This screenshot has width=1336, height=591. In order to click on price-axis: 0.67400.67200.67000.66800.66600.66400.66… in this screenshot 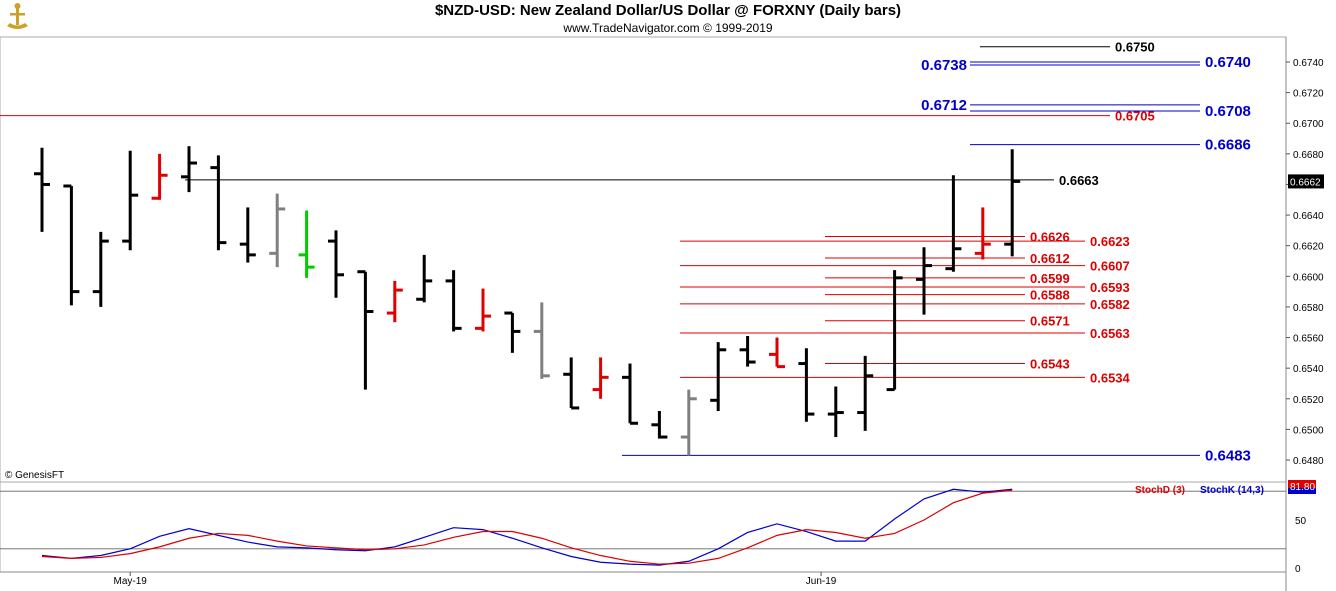, I will do `click(1305, 262)`.